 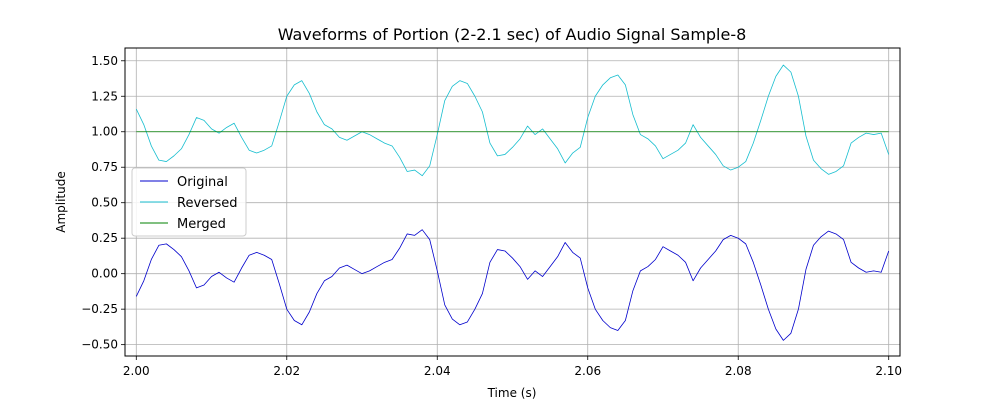 What do you see at coordinates (202, 182) in the screenshot?
I see `legend-label-original: Original` at bounding box center [202, 182].